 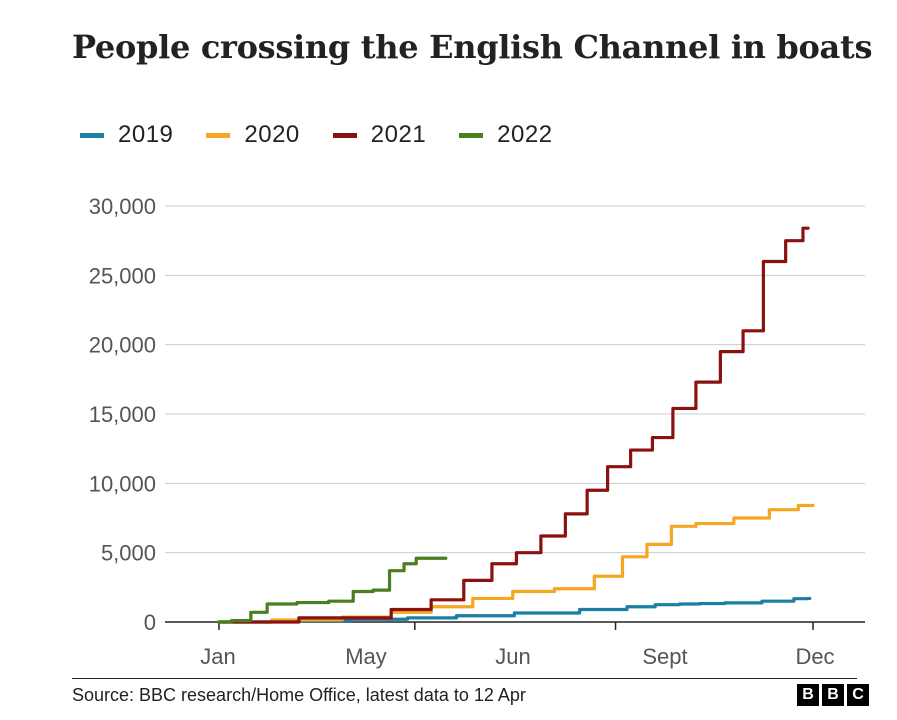 I want to click on bbc-logo: B B C, so click(x=834, y=695).